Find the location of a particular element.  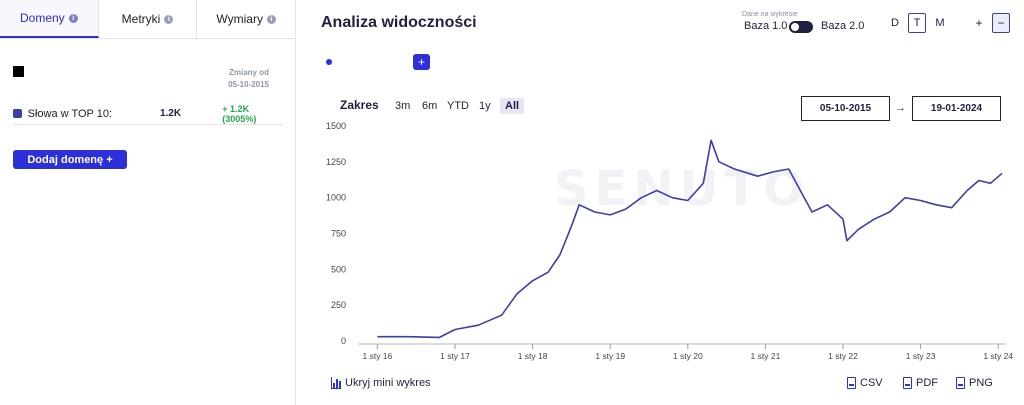

y-tick-label: 1000 is located at coordinates (336, 198).